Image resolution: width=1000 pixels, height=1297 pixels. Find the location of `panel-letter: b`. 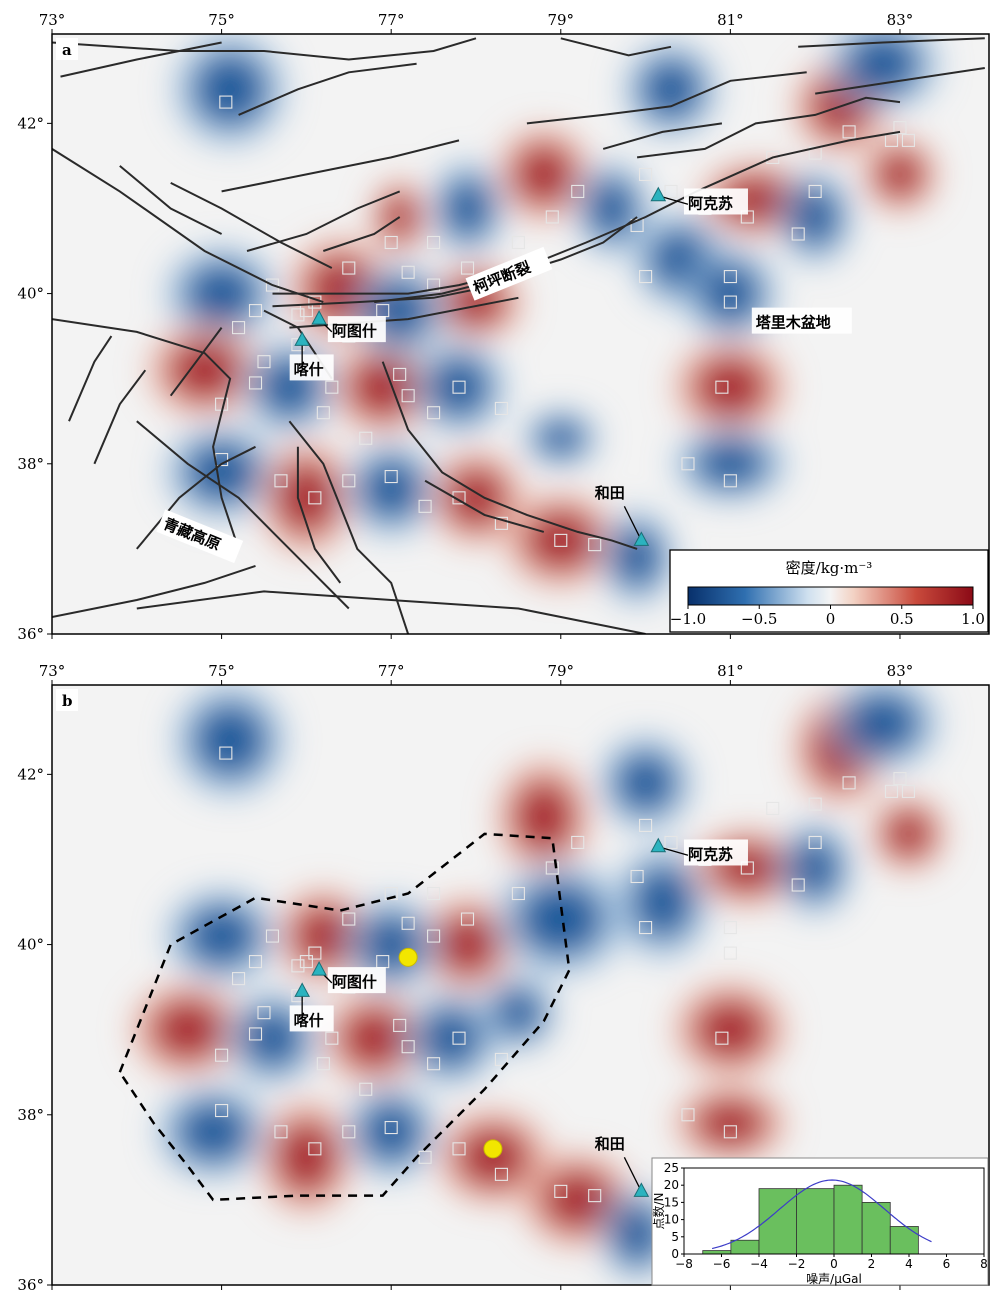

panel-letter: b is located at coordinates (67, 701).